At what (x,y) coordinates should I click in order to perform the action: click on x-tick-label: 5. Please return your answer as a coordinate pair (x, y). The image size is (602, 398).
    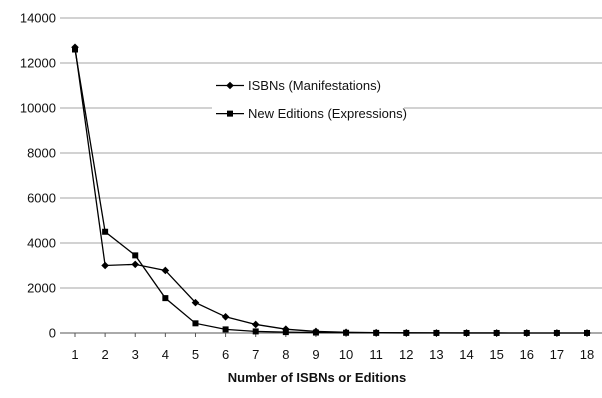
    Looking at the image, I should click on (195, 354).